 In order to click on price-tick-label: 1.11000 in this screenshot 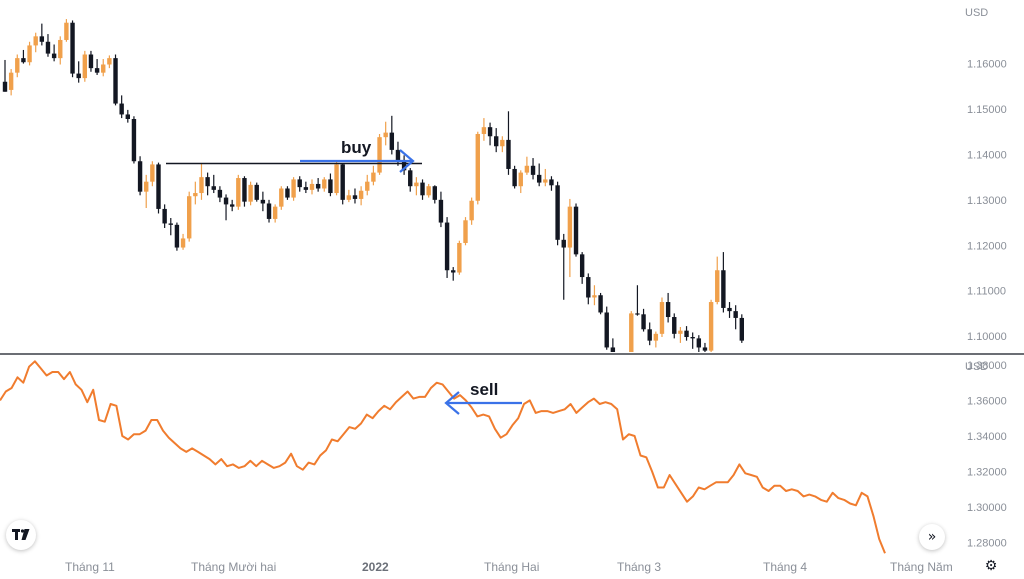, I will do `click(986, 292)`.